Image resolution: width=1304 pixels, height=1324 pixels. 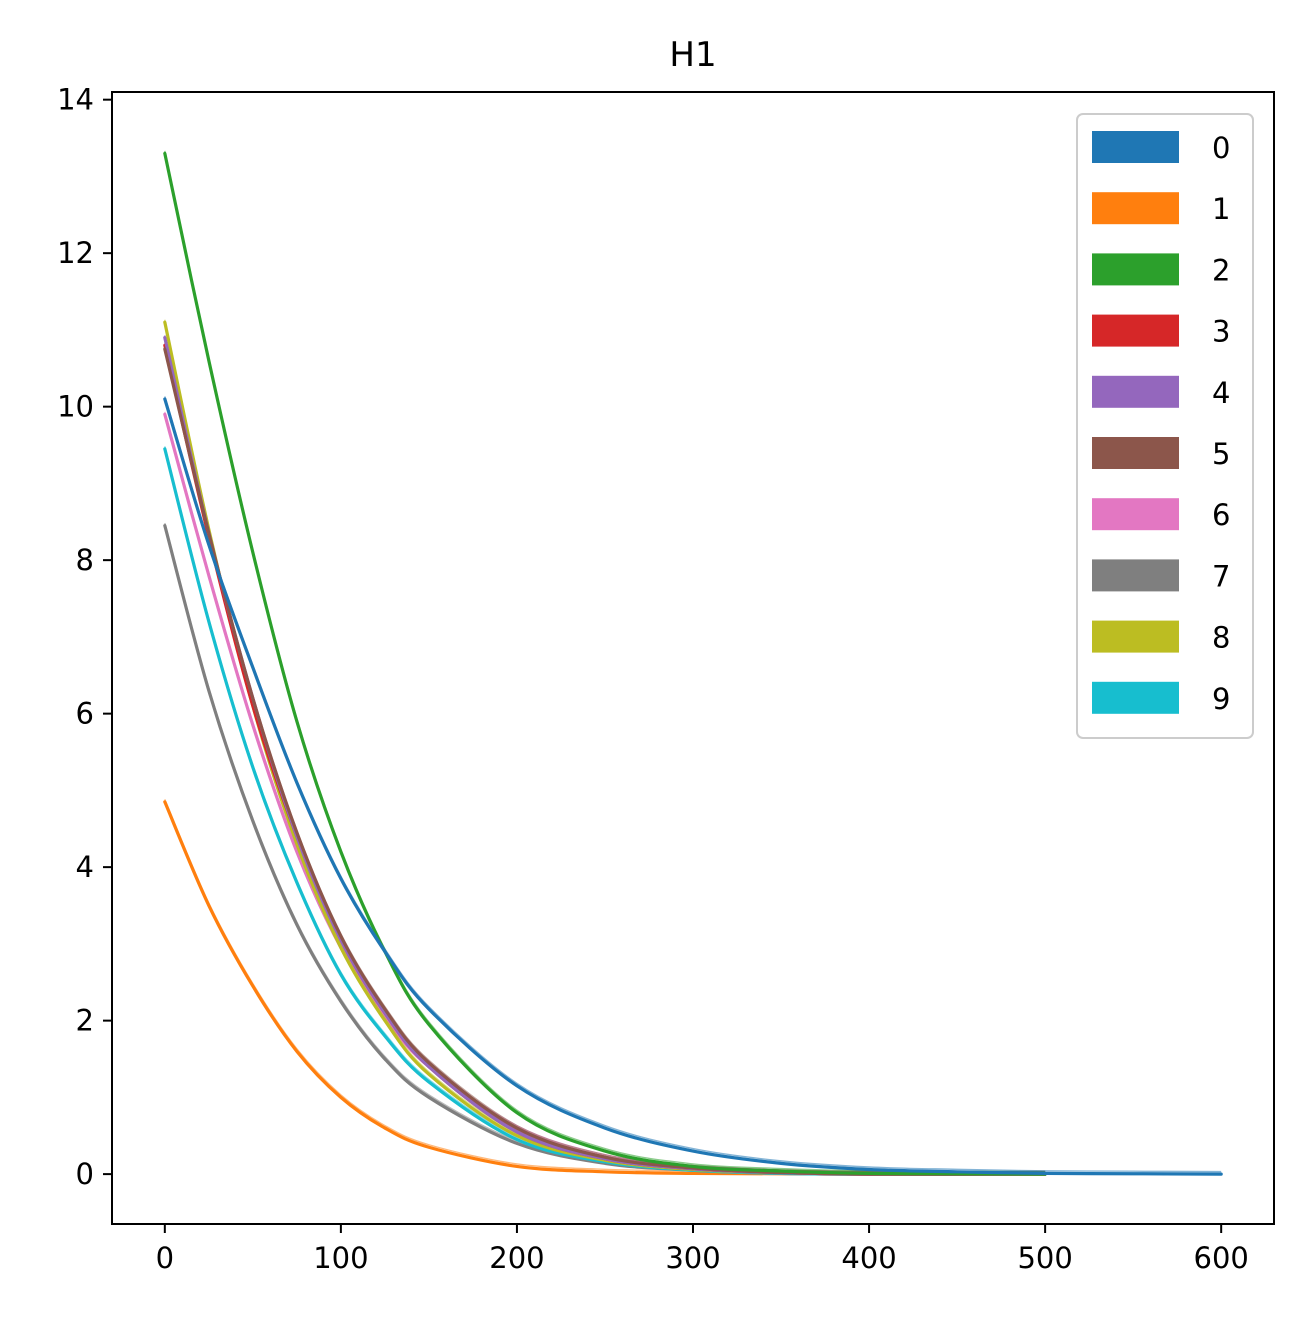 What do you see at coordinates (868, 1258) in the screenshot?
I see `x-tick-label: 400` at bounding box center [868, 1258].